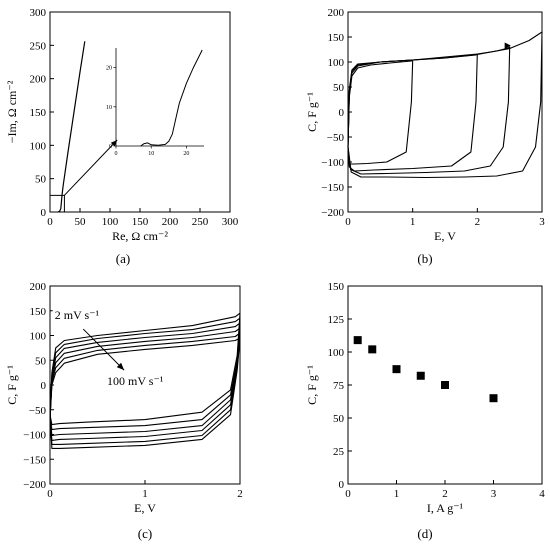 The height and width of the screenshot is (548, 550). I want to click on y-tick-label-b: −150, so click(332, 188).